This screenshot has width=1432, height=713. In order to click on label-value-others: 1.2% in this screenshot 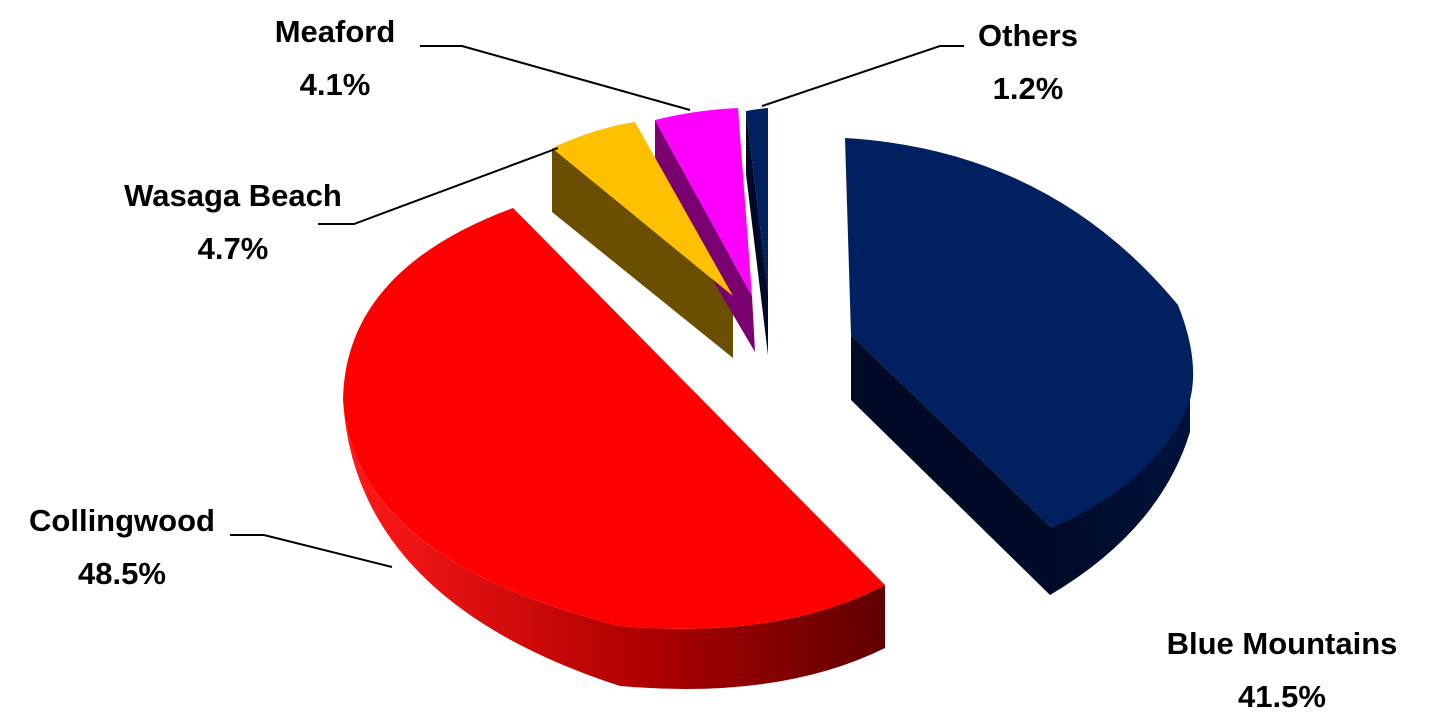, I will do `click(1028, 88)`.